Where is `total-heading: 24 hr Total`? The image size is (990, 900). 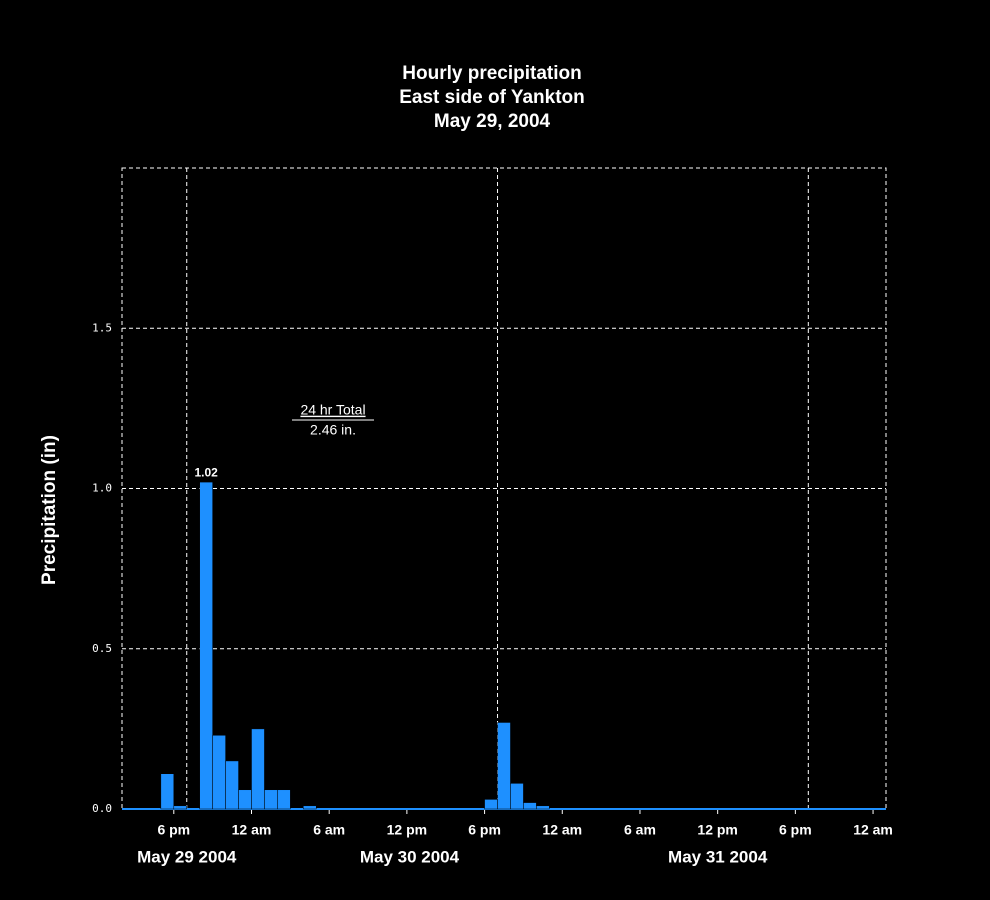 total-heading: 24 hr Total is located at coordinates (332, 410).